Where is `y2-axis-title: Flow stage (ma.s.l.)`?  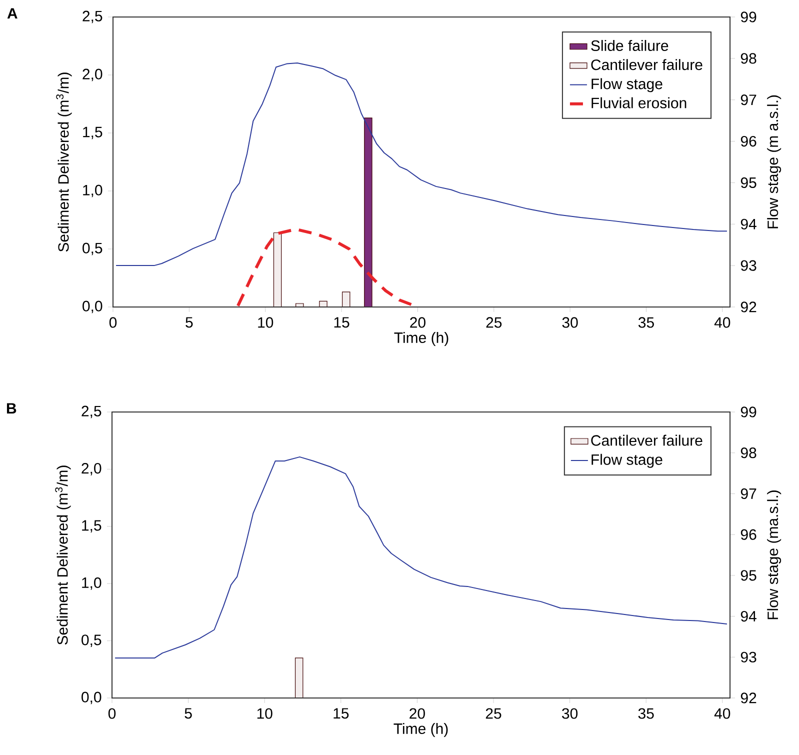
y2-axis-title: Flow stage (ma.s.l.) is located at coordinates (774, 555).